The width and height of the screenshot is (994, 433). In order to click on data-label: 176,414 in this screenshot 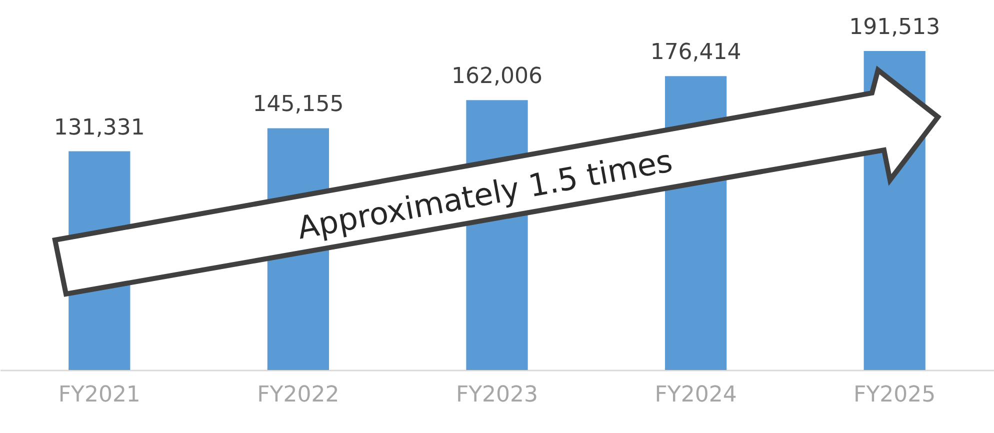, I will do `click(696, 53)`.